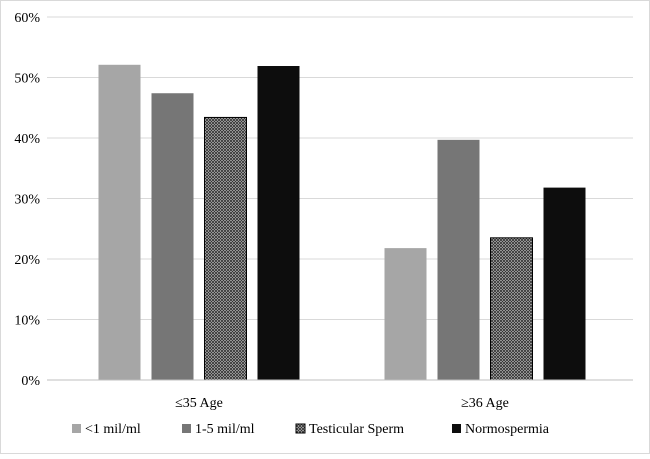 The width and height of the screenshot is (650, 459). What do you see at coordinates (27, 18) in the screenshot?
I see `y-tick-label: 60%` at bounding box center [27, 18].